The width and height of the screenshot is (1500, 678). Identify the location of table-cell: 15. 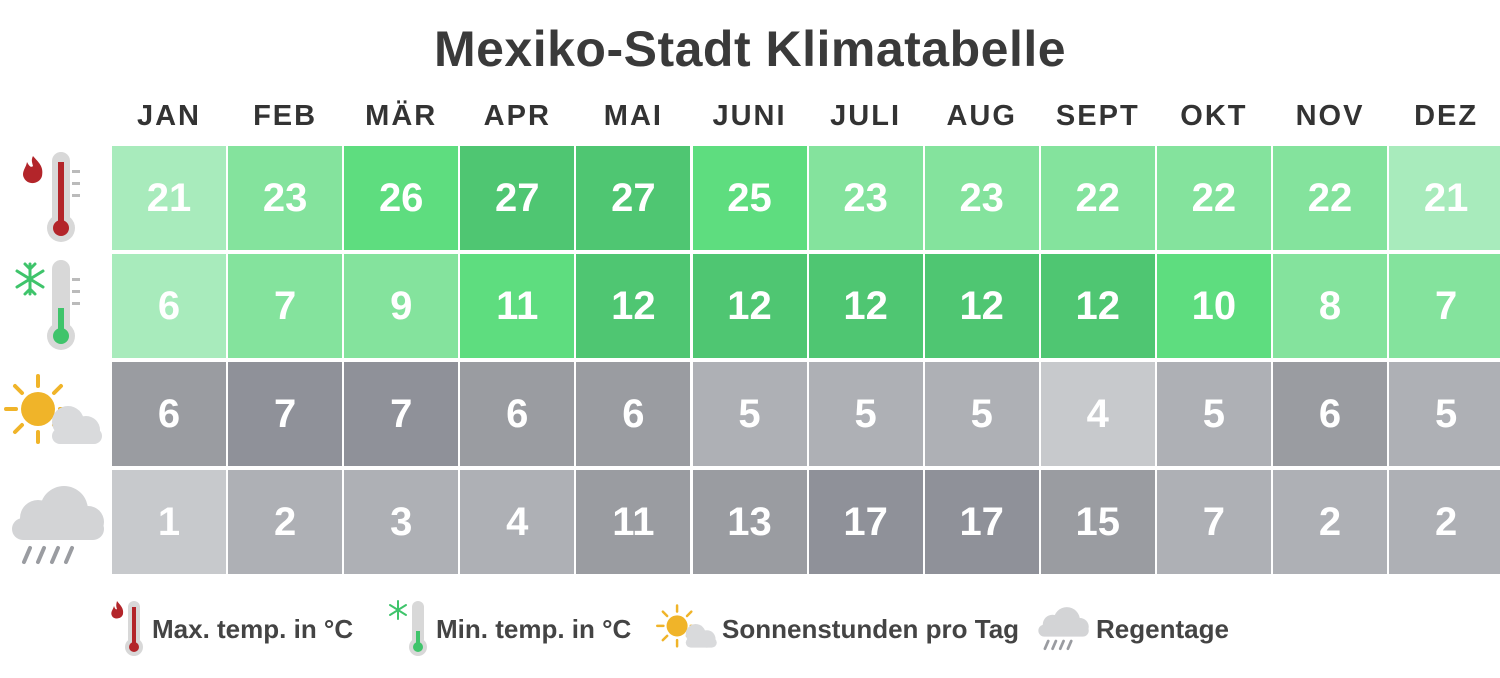
(1097, 522).